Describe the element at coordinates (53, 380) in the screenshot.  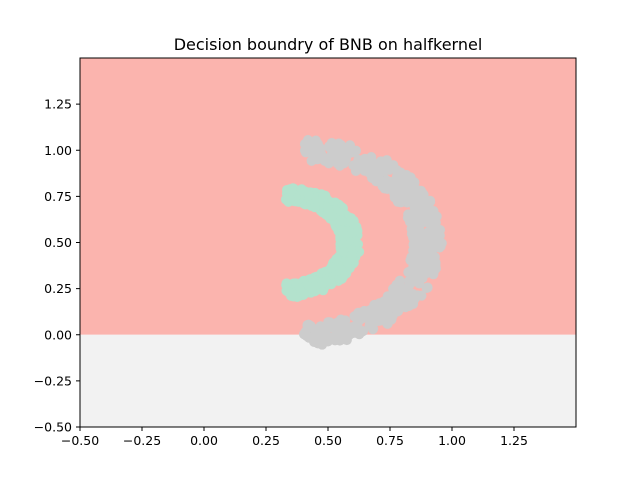
I see `y-tick-label: −0.25` at that location.